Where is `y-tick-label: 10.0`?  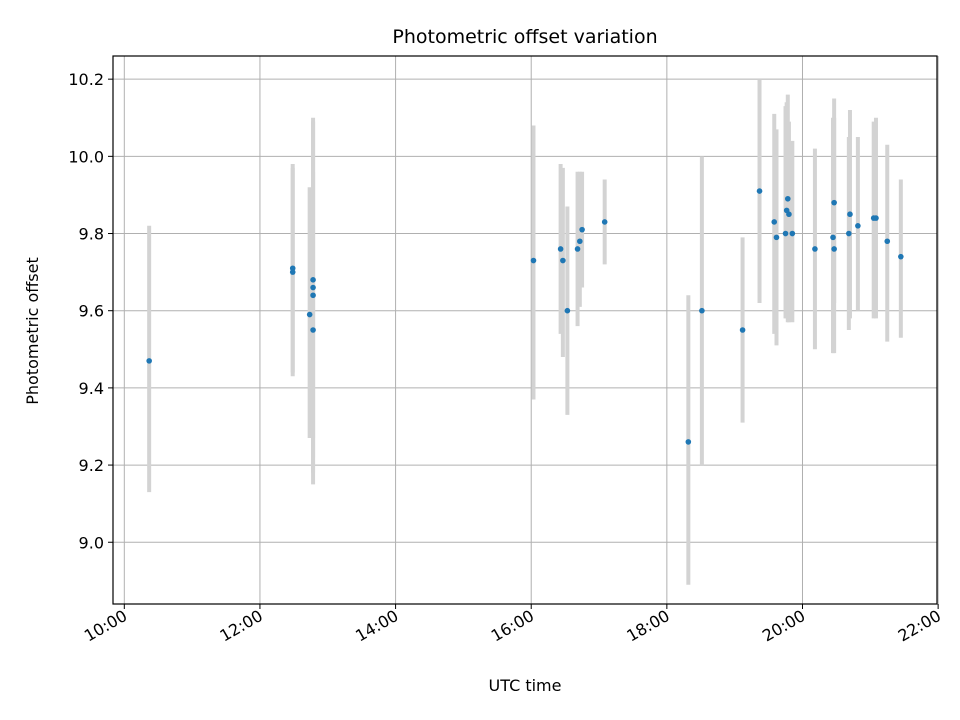
y-tick-label: 10.0 is located at coordinates (86, 156).